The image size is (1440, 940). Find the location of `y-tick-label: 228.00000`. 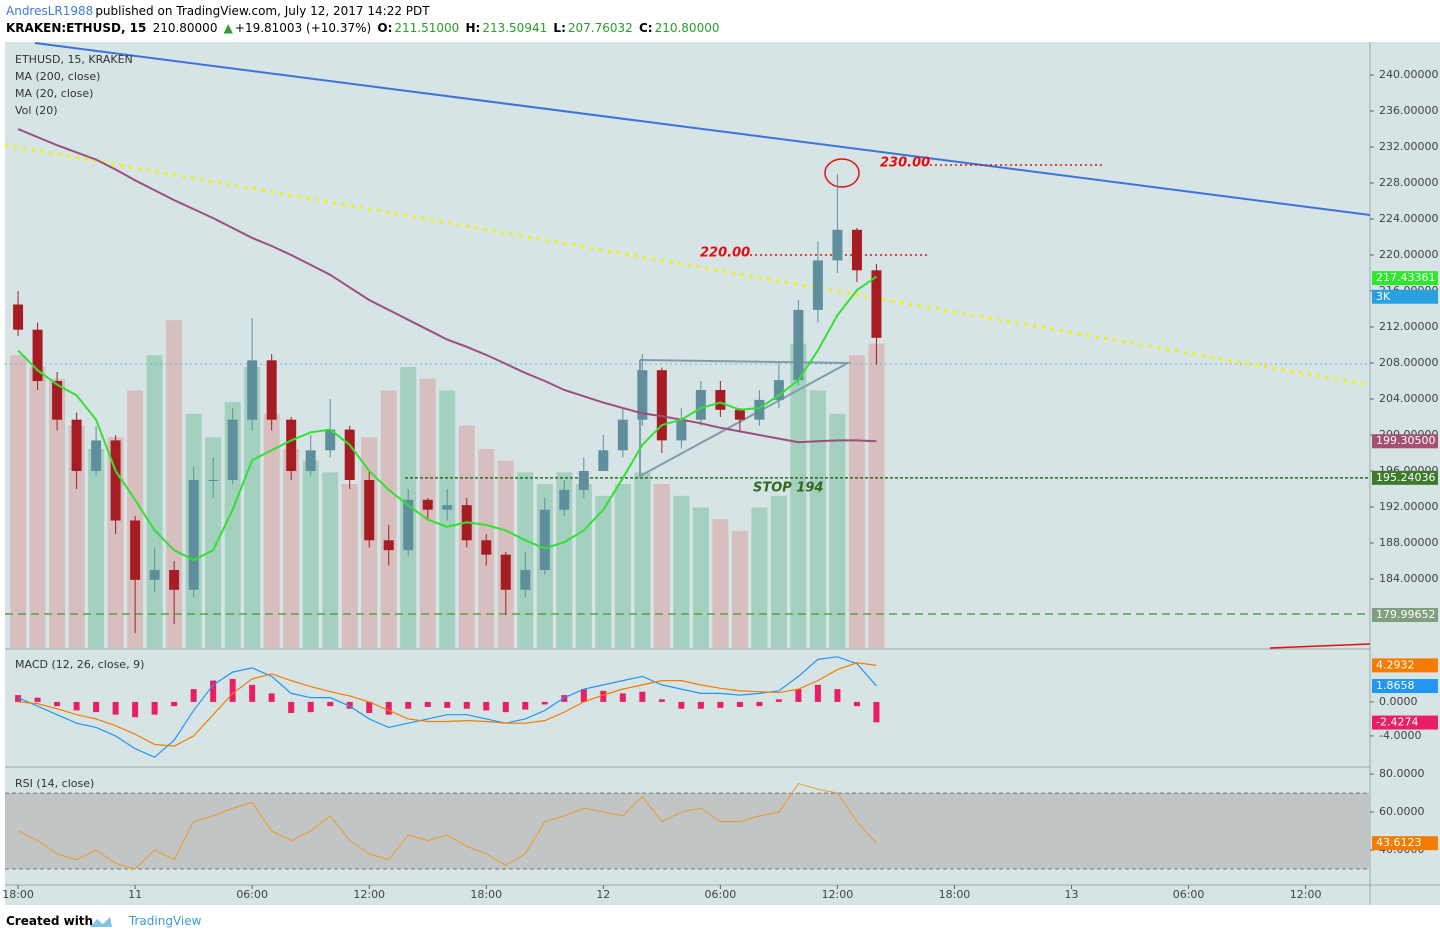

y-tick-label: 228.00000 is located at coordinates (1409, 182).